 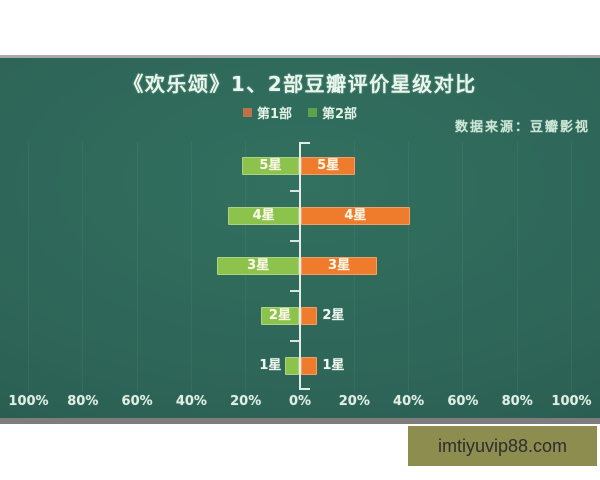 I want to click on bar-第2部-1星, so click(x=292, y=366).